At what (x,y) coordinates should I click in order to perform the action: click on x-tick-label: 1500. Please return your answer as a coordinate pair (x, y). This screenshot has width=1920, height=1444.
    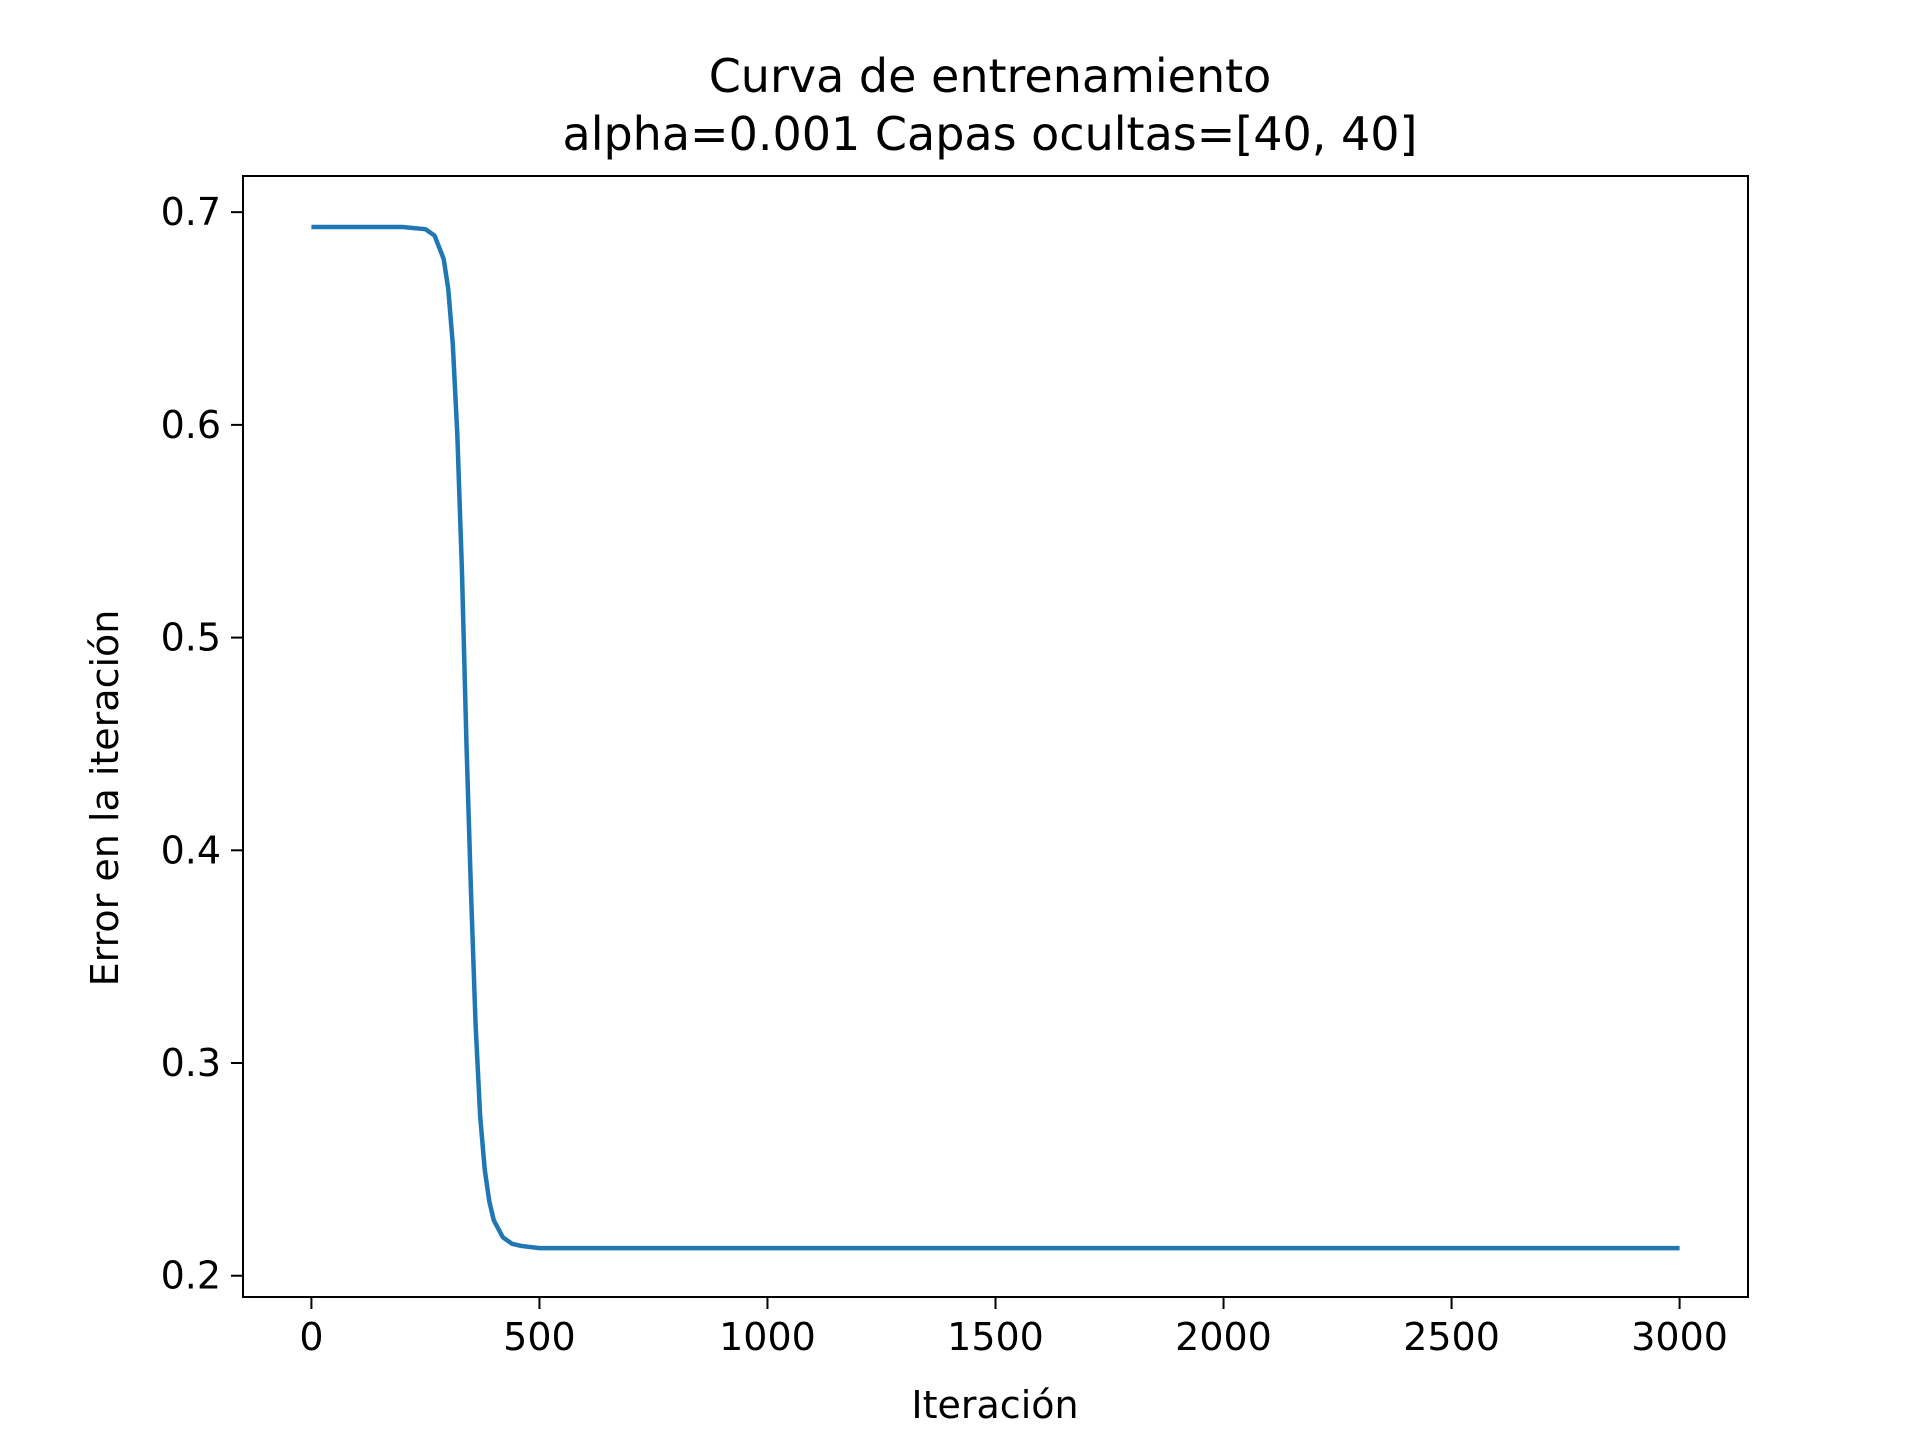
    Looking at the image, I should click on (995, 1337).